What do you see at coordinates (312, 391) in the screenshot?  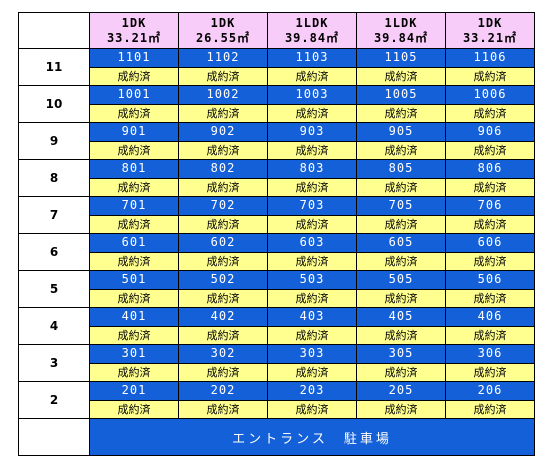 I see `unit-number: 203` at bounding box center [312, 391].